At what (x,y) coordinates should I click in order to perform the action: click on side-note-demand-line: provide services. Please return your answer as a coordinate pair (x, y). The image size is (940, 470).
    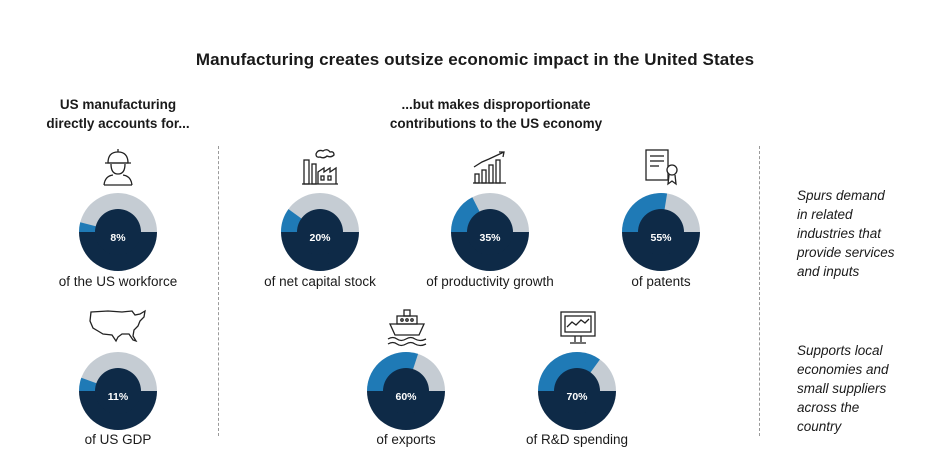
    Looking at the image, I should click on (846, 252).